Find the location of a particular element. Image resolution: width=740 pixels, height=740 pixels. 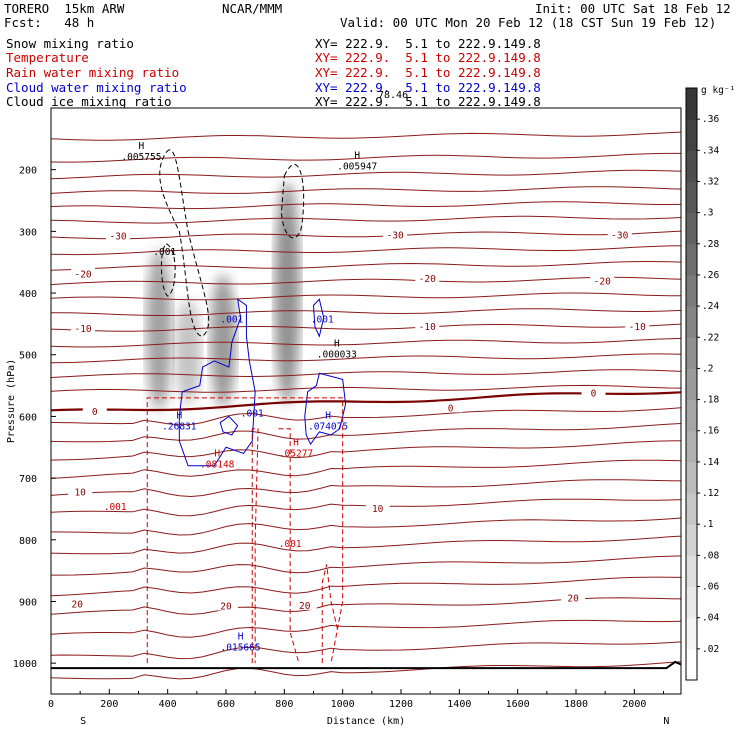

extremum-h-5: H is located at coordinates (217, 453).